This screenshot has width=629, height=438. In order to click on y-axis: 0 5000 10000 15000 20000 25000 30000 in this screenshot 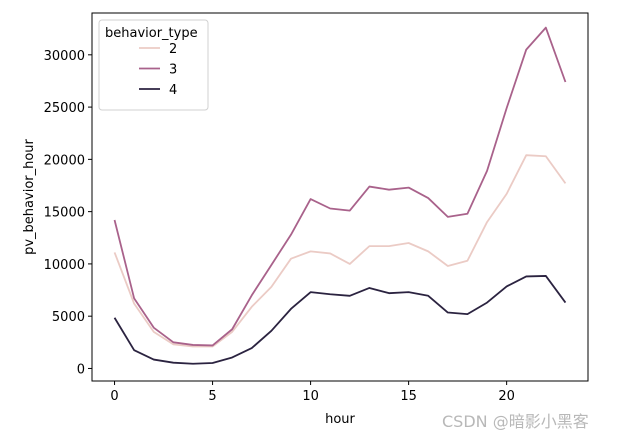, I will do `click(68, 213)`.